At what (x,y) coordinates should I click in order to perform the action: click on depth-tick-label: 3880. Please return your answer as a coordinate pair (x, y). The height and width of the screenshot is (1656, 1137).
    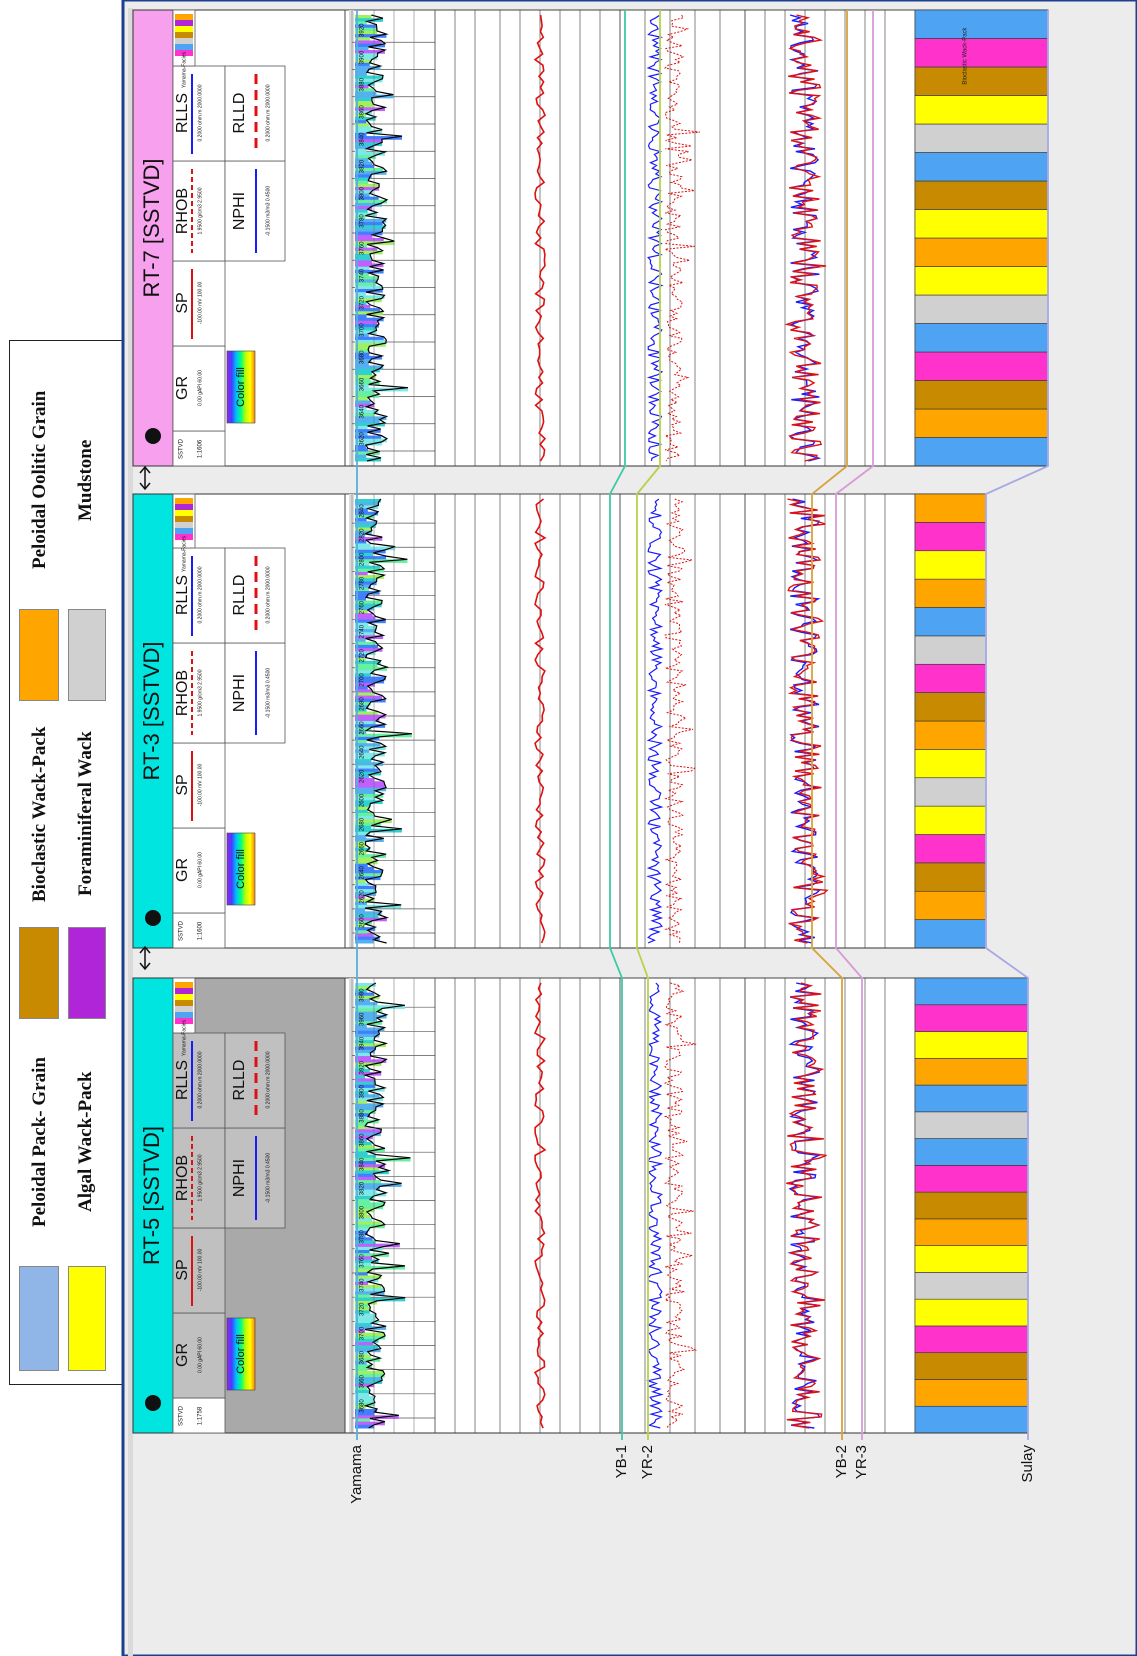
    Looking at the image, I should click on (363, 1116).